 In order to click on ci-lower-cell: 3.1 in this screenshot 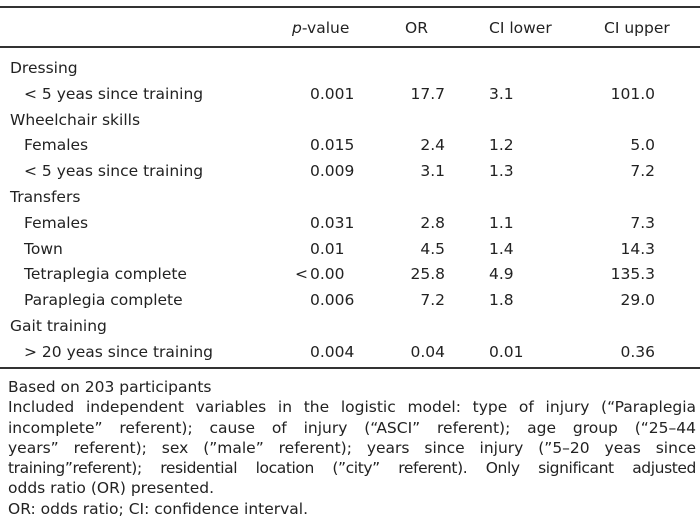, I will do `click(501, 93)`.